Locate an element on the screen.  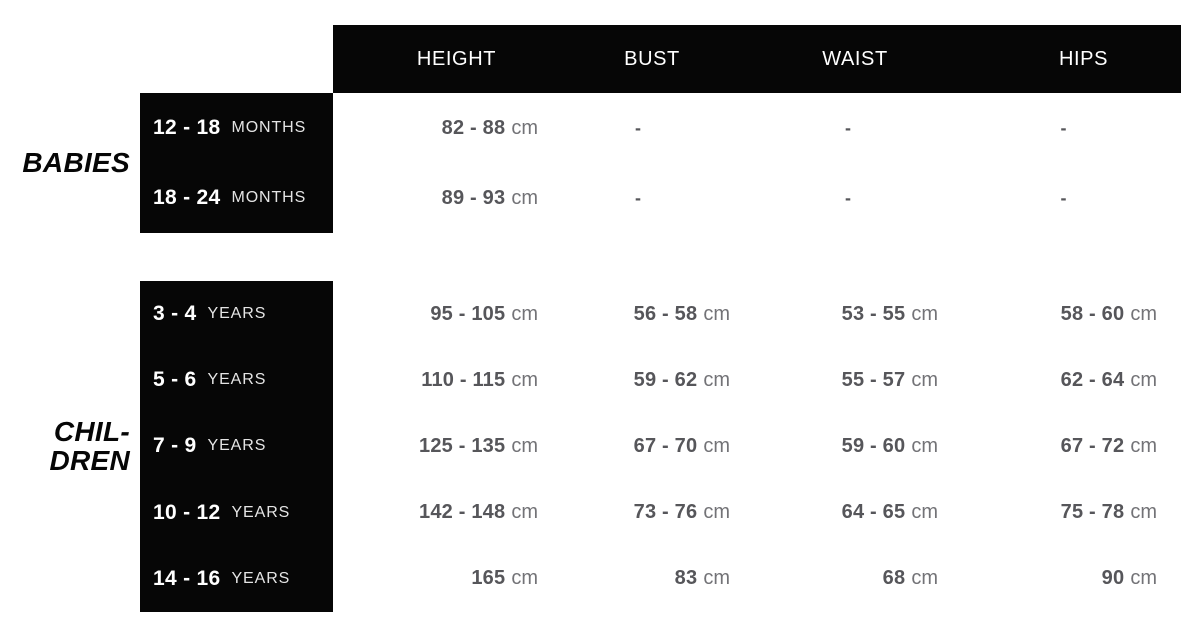
section-label-line: CHIL- is located at coordinates (91, 431).